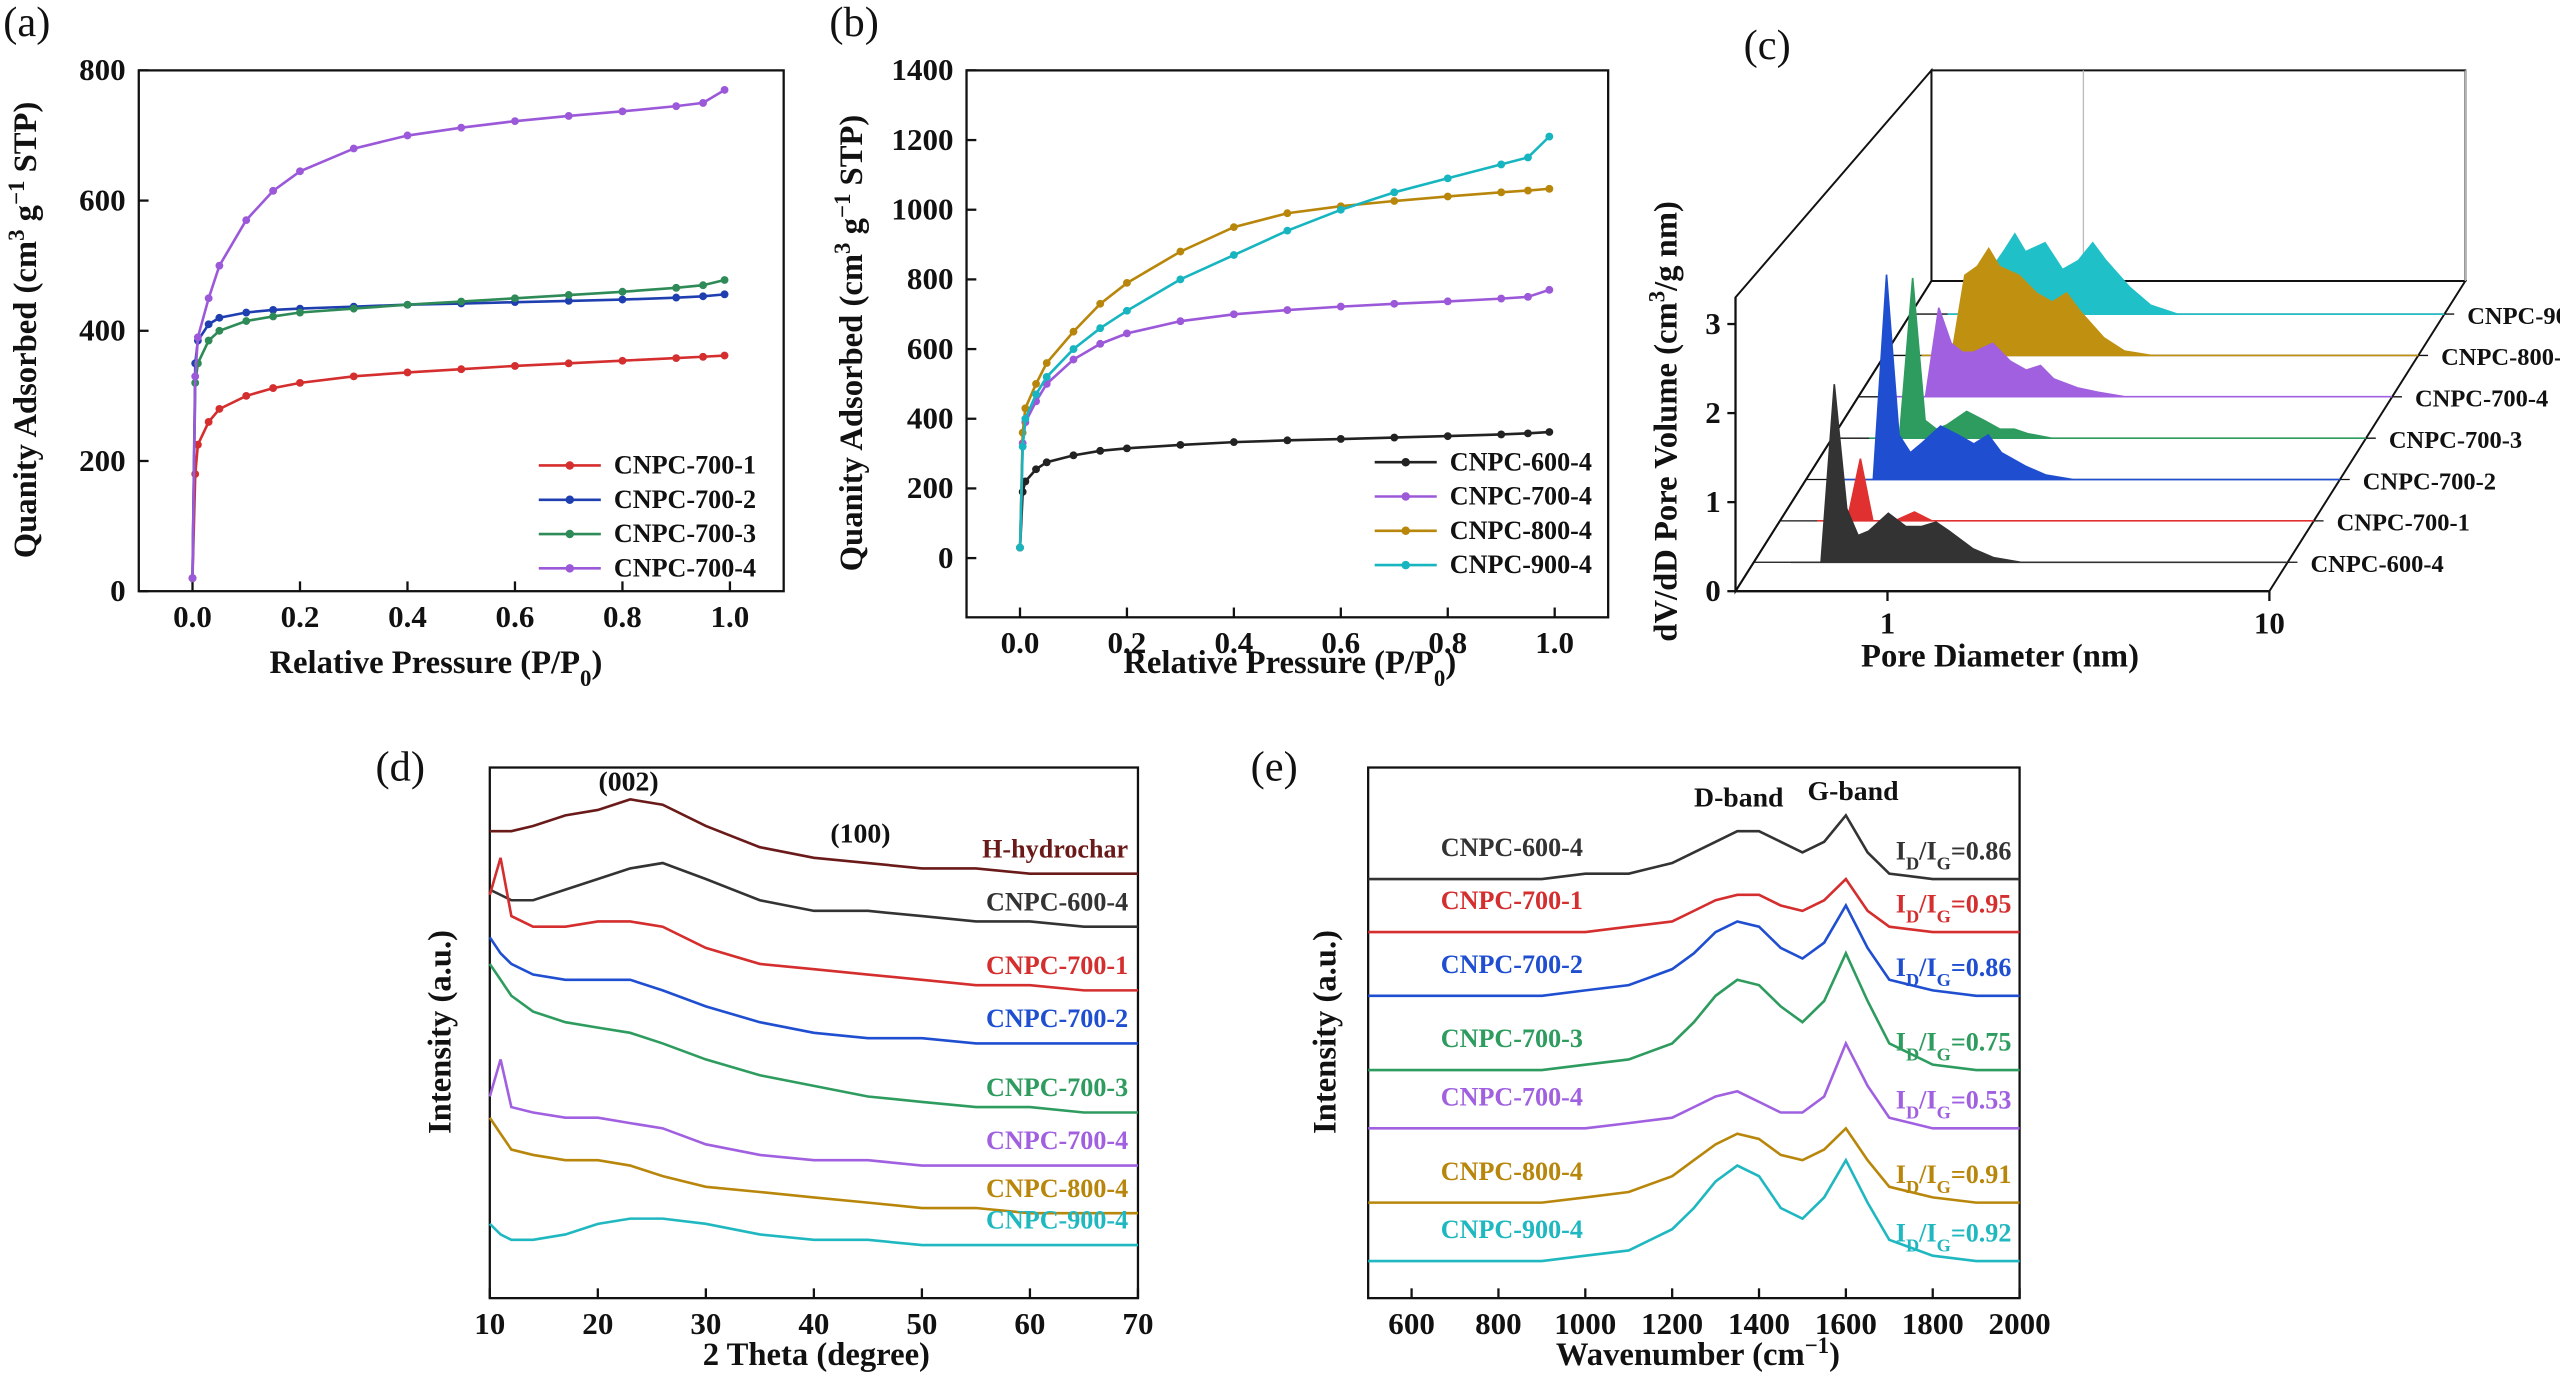 The image size is (2560, 1393). I want to click on x-axis-label-part: Wavenumber (cm, so click(1680, 1355).